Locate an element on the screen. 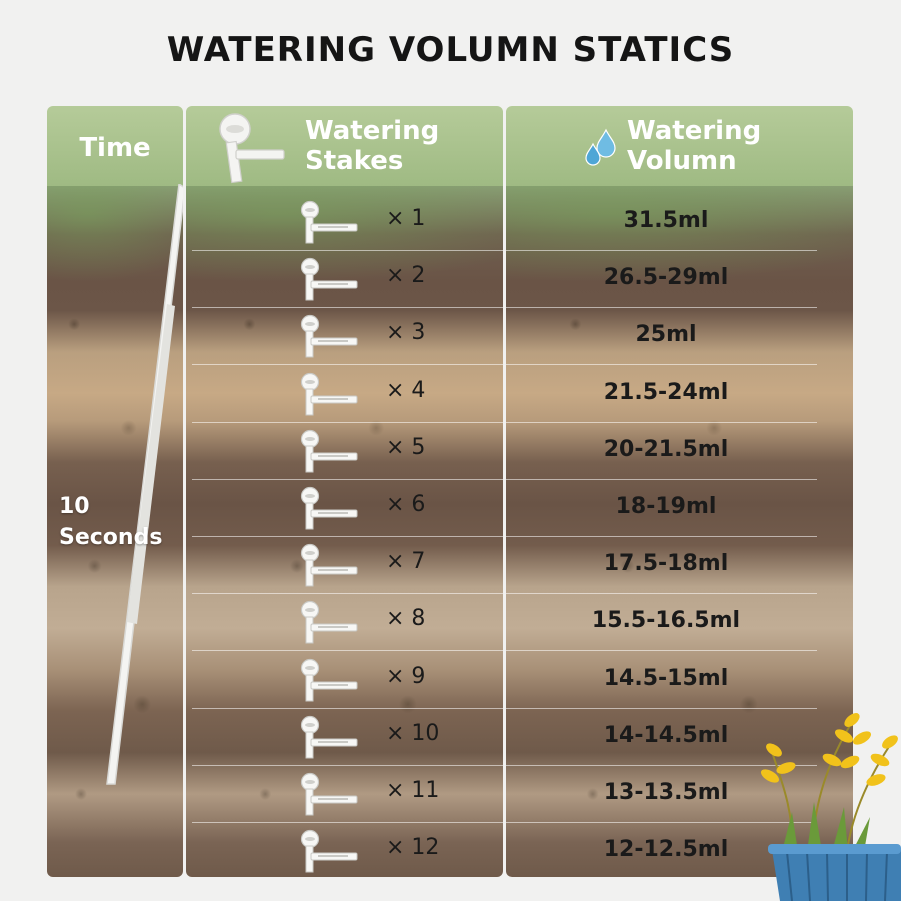 The height and width of the screenshot is (901, 901). stake-row: × 7 is located at coordinates (344, 566).